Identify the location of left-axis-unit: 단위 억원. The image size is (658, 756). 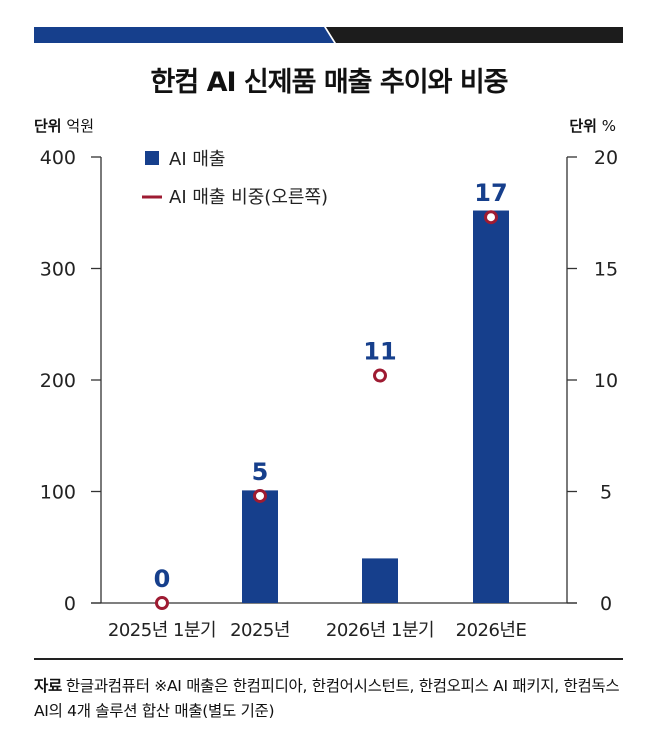
(64, 125).